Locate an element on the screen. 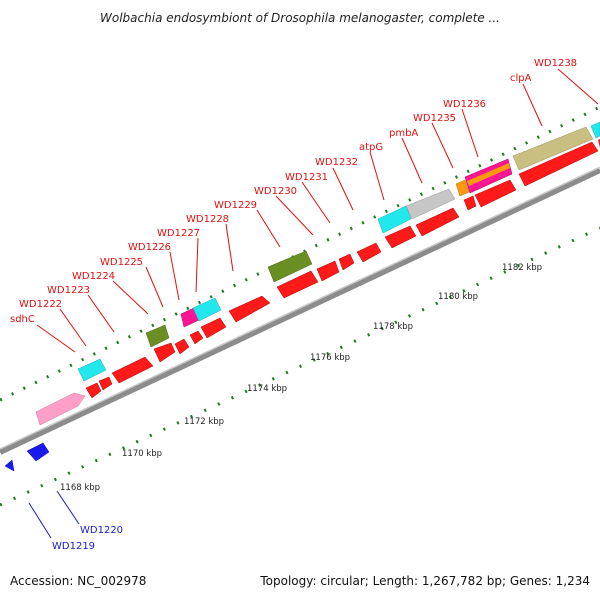 The width and height of the screenshot is (600, 600). gene-label-pmbA: pmbA is located at coordinates (403, 133).